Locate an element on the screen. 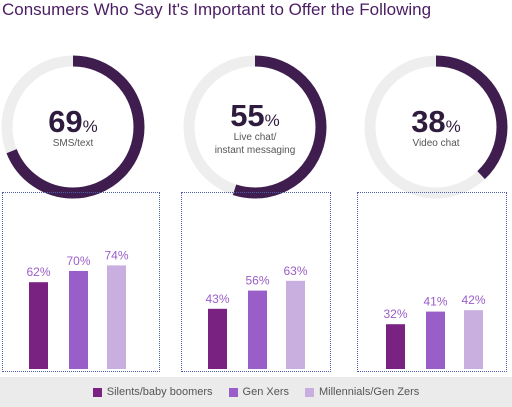  bar-label-live-chat-gen-x: 56% is located at coordinates (257, 281).